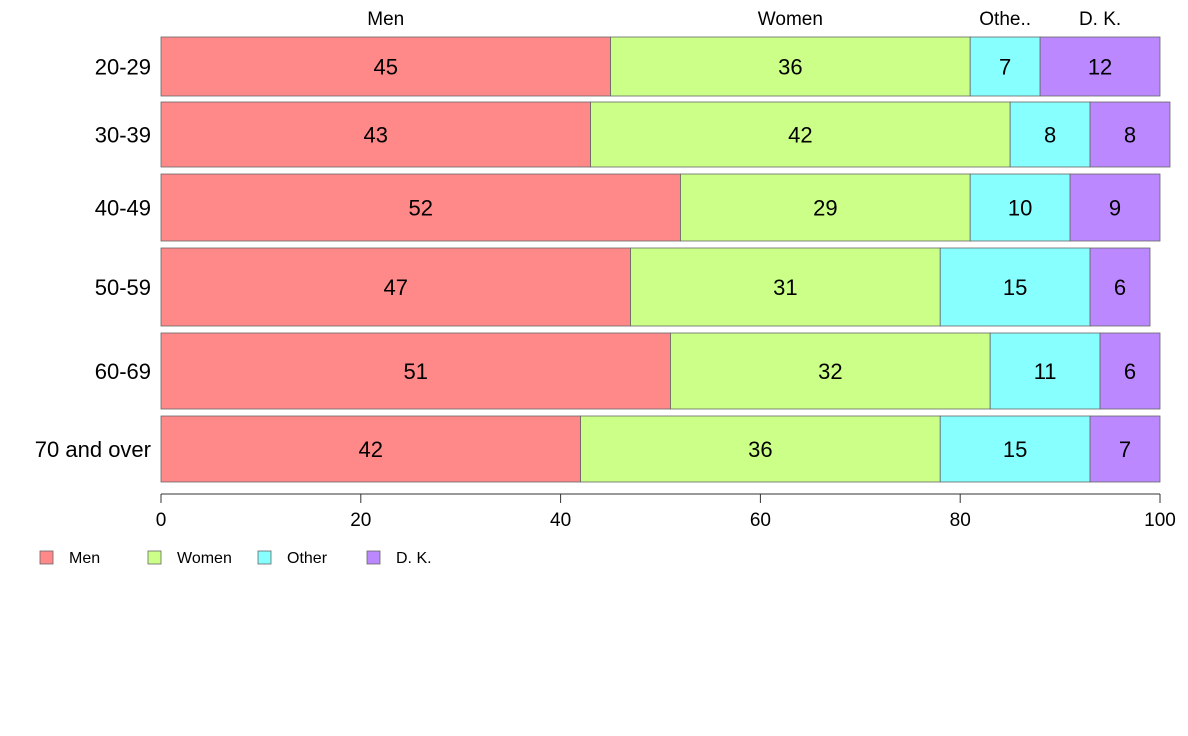  I want to click on column-label: Othe.., so click(1005, 19).